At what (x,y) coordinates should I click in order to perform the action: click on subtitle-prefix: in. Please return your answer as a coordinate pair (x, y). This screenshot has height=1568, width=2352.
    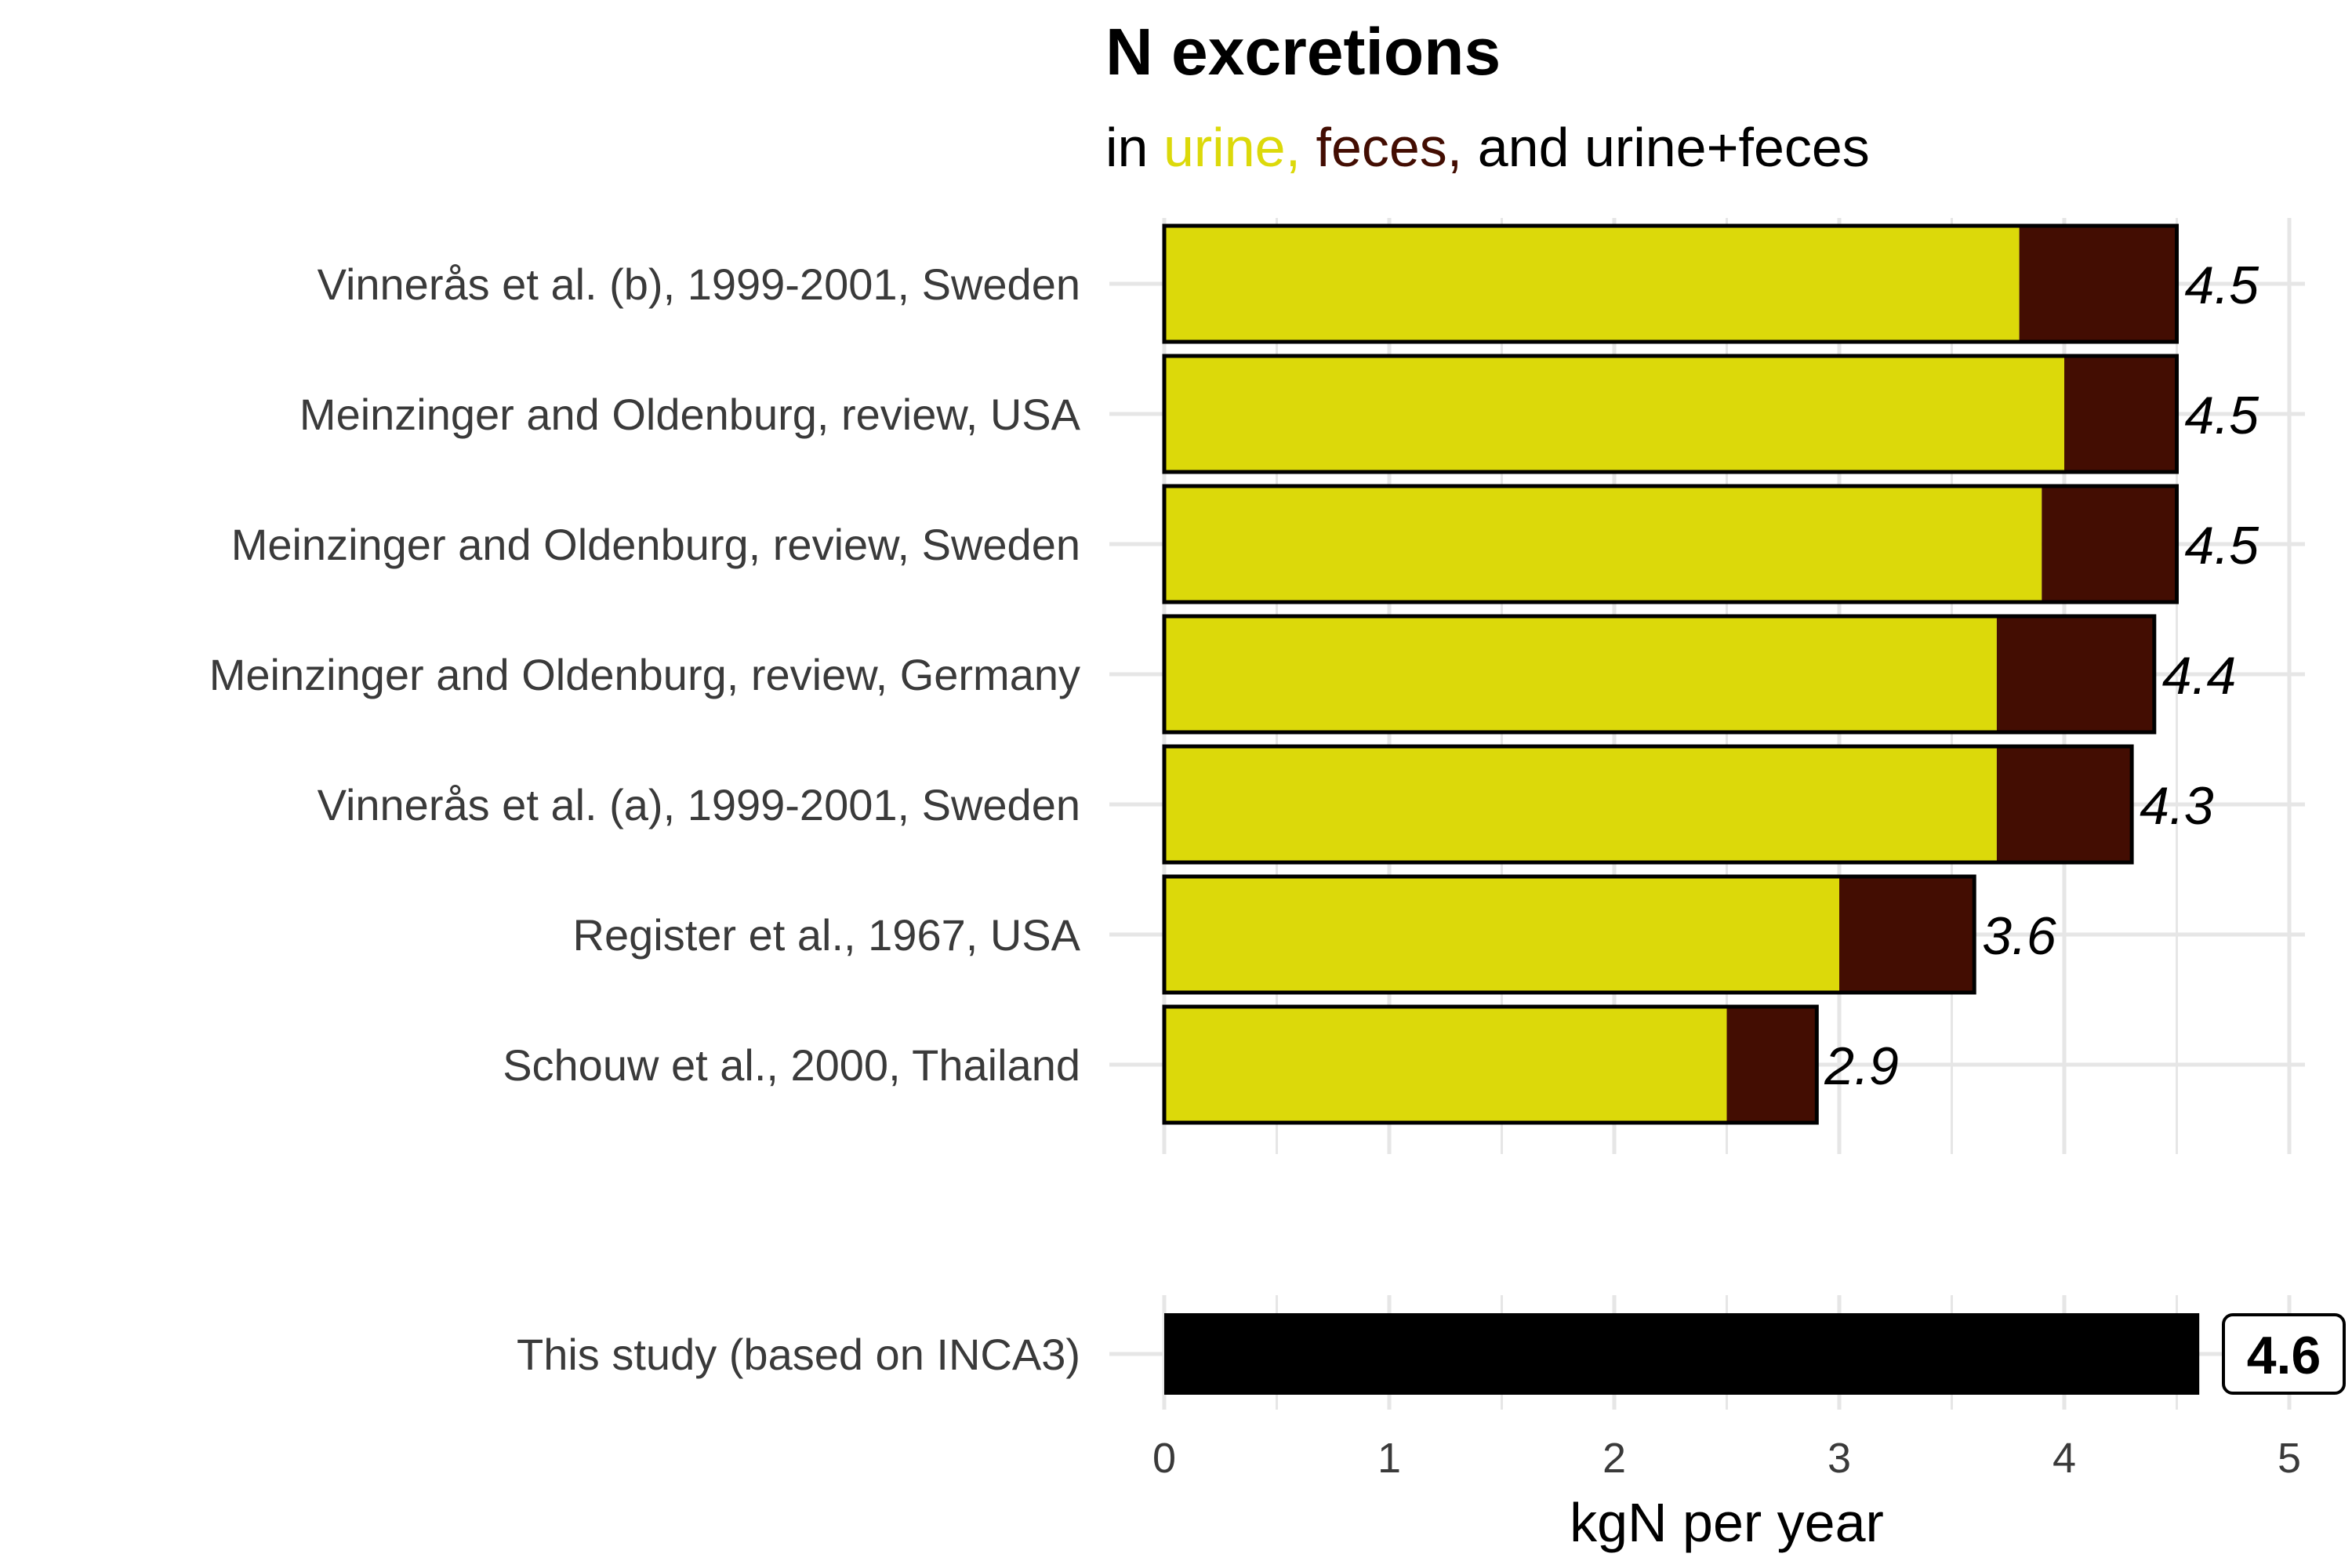
    Looking at the image, I should click on (1134, 147).